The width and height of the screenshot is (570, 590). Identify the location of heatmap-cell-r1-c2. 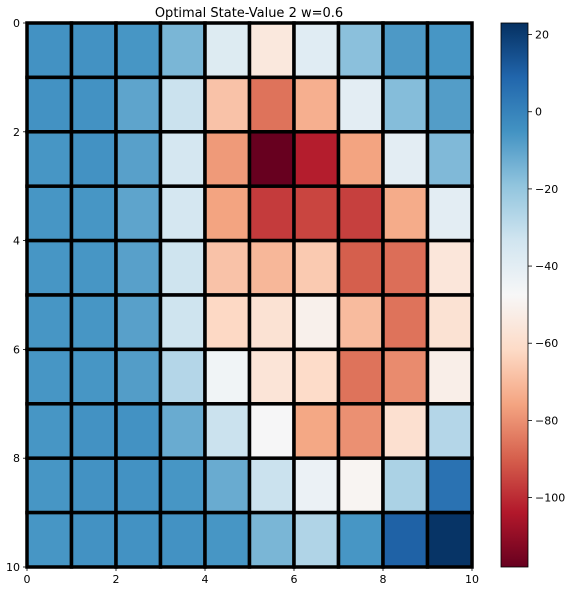
(138, 104).